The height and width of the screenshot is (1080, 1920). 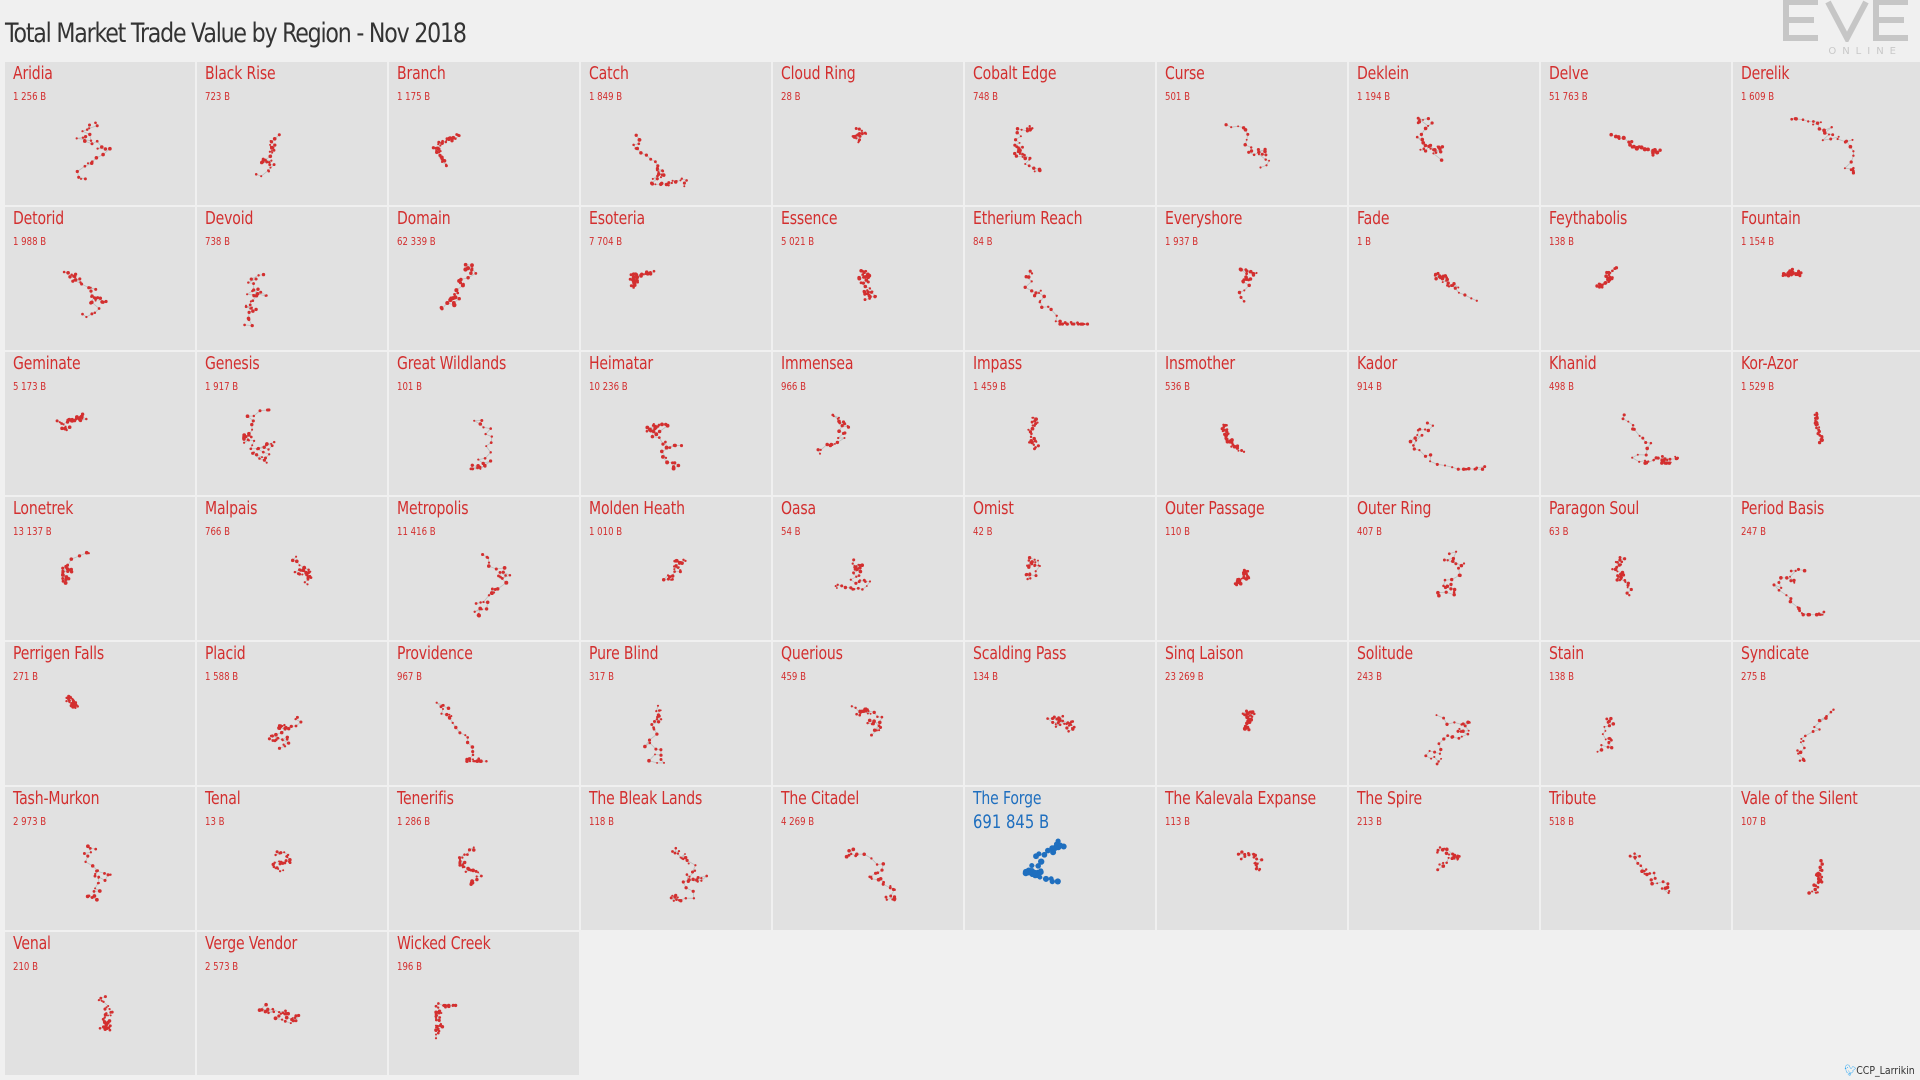 I want to click on region-tile-tenerifis: Tenerifis 1 286 B, so click(x=484, y=858).